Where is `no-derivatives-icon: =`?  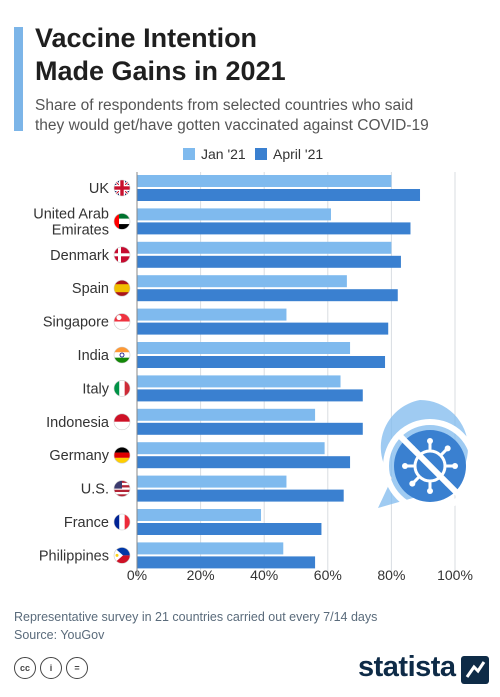
no-derivatives-icon: = is located at coordinates (77, 668).